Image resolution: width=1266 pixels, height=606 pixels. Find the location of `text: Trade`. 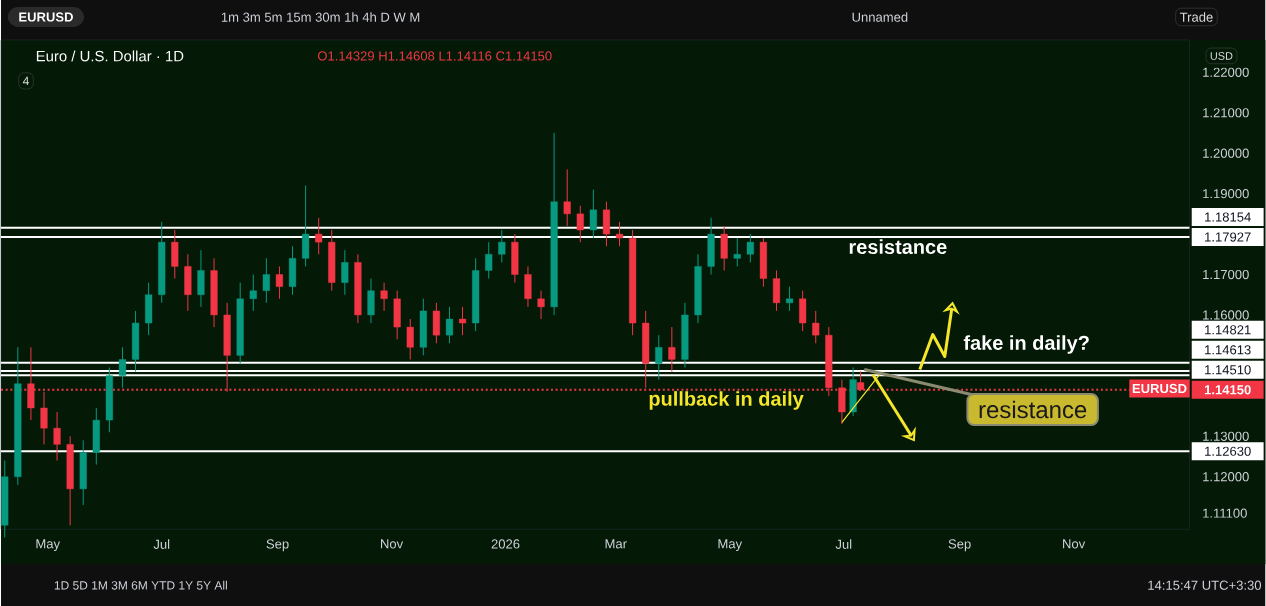

text: Trade is located at coordinates (1196, 17).